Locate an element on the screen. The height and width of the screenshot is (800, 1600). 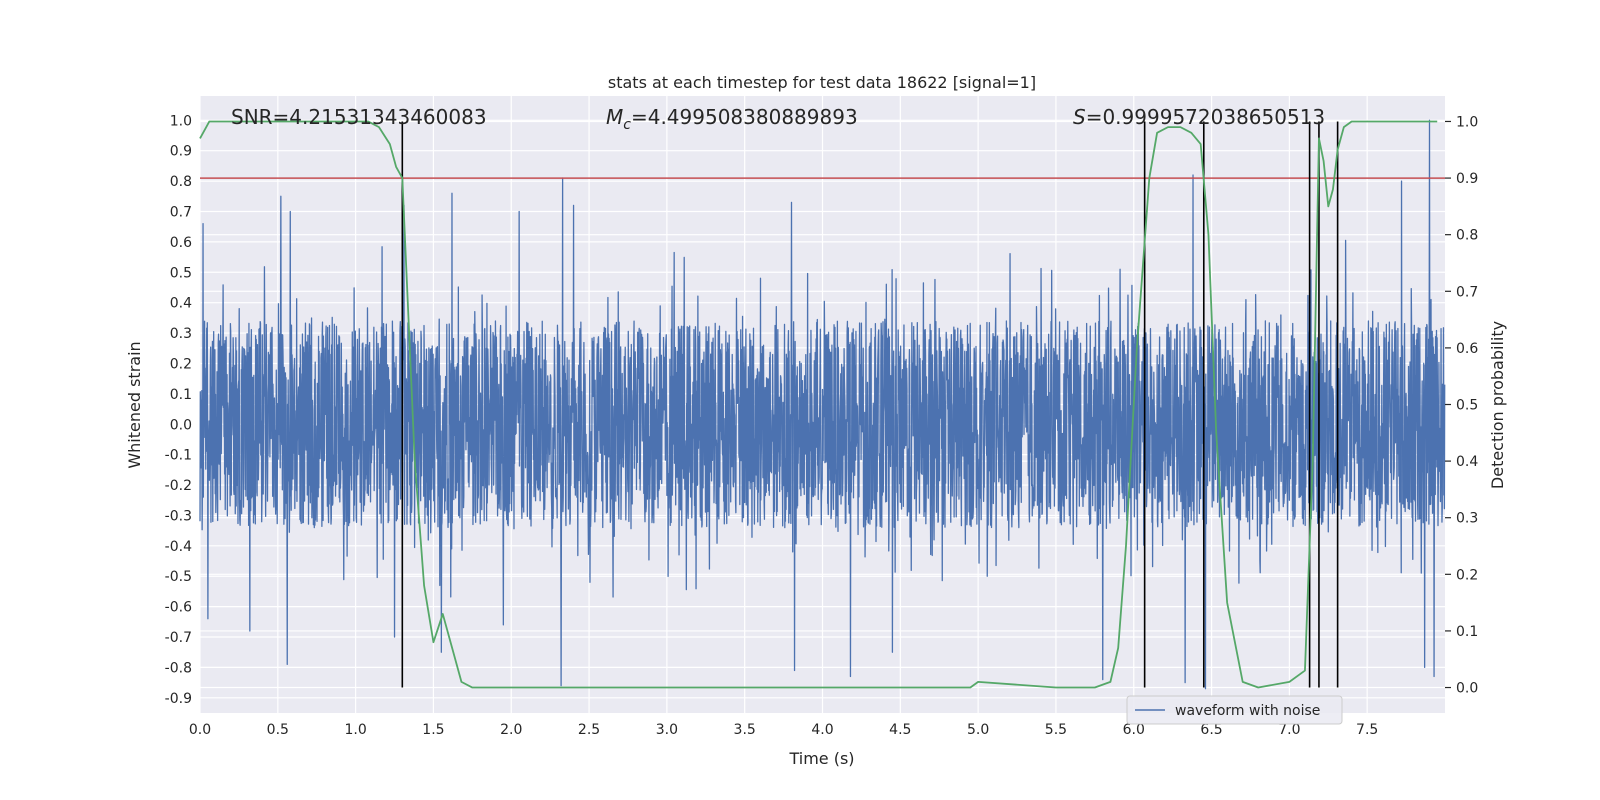
y-tick-label: -0.4 is located at coordinates (178, 547).